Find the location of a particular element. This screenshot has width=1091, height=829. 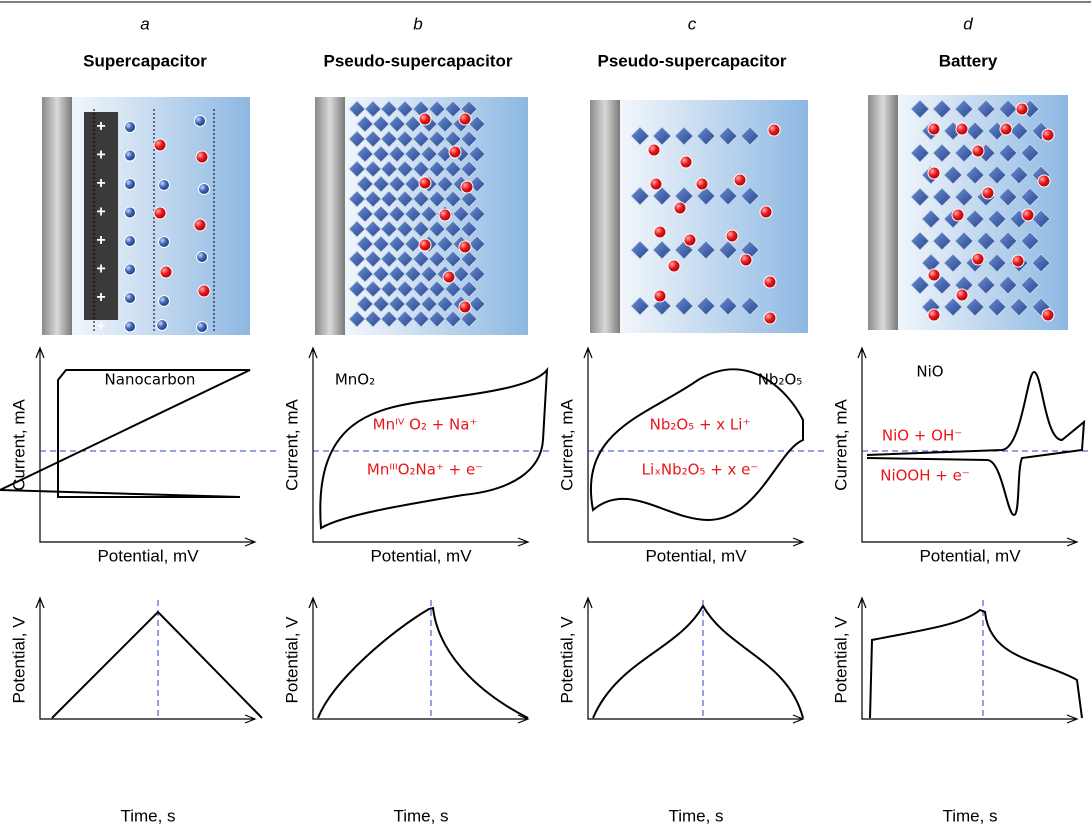

annotation: Nb₂O₅ is located at coordinates (780, 380).